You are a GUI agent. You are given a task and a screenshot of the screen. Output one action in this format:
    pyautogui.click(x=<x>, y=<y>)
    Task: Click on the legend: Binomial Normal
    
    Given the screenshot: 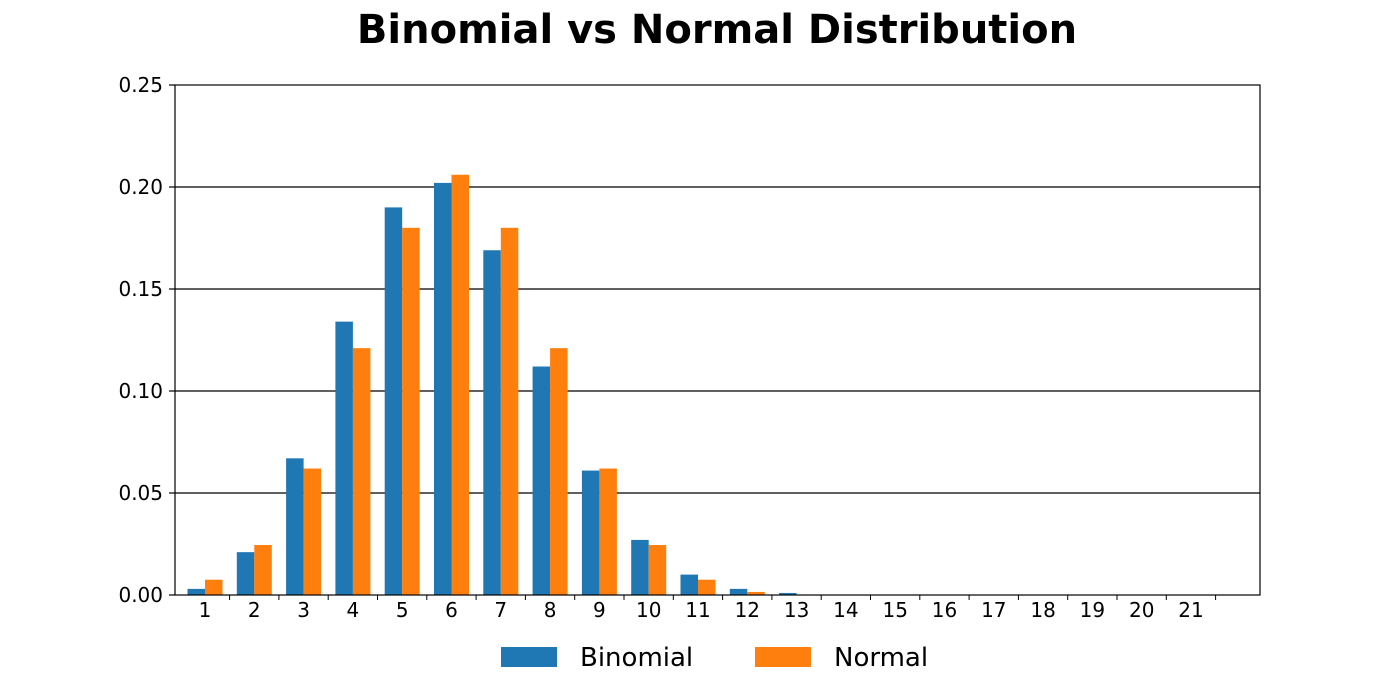 What is the action you would take?
    pyautogui.click(x=714, y=658)
    